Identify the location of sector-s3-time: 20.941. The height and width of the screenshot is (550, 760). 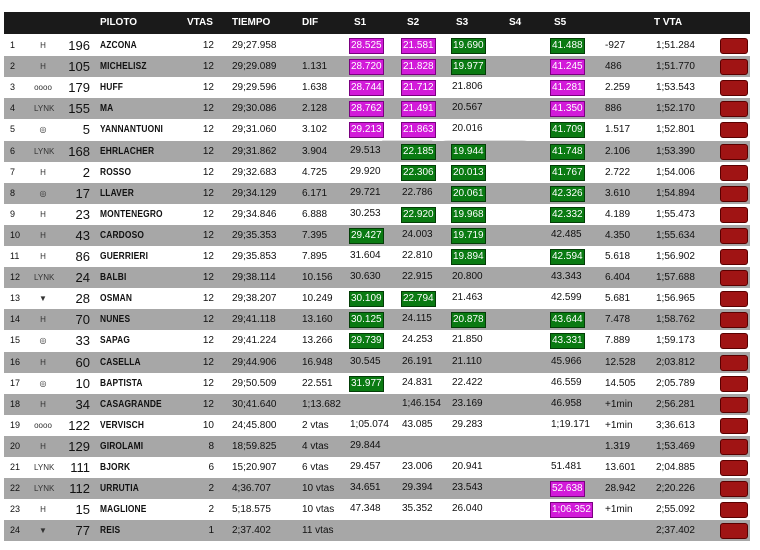
(467, 466).